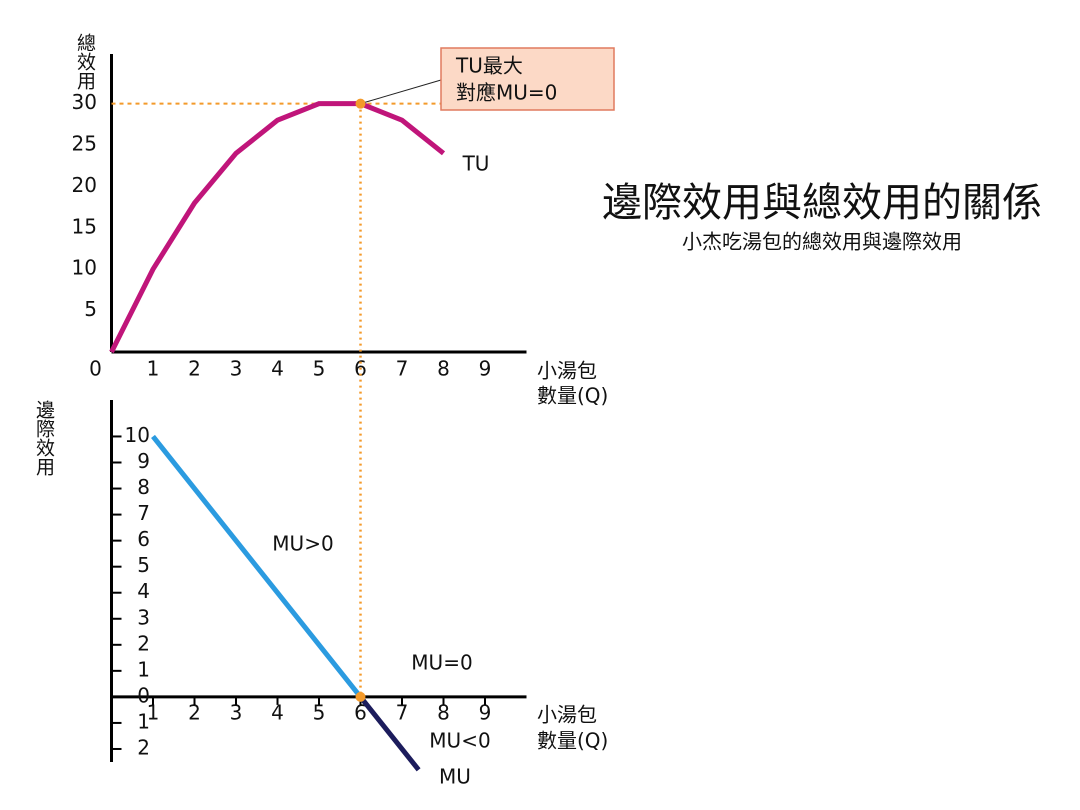  Describe the element at coordinates (143, 617) in the screenshot. I see `y-tick-label: 3` at that location.